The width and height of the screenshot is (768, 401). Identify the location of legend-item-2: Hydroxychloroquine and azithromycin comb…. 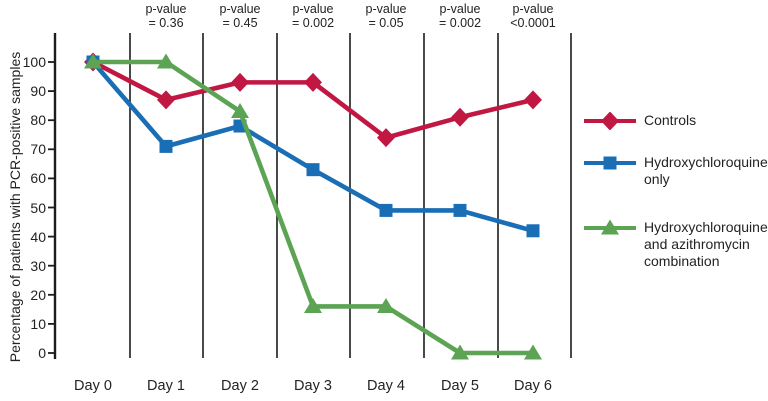
(676, 244).